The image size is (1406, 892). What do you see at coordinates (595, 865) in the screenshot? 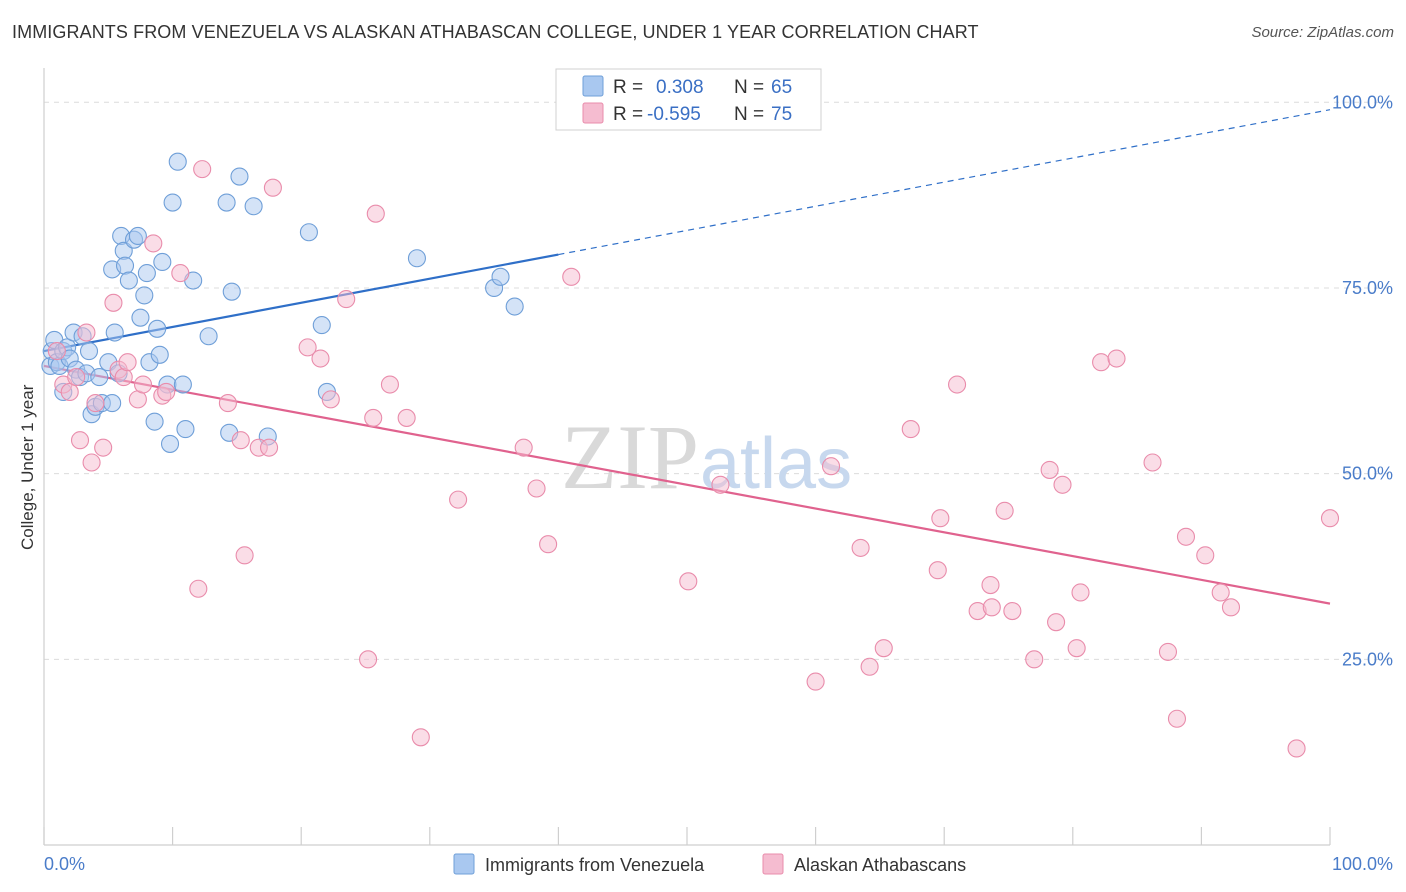
I see `bottom-legend-label-blue: Immigrants from Venezuela` at bounding box center [595, 865].